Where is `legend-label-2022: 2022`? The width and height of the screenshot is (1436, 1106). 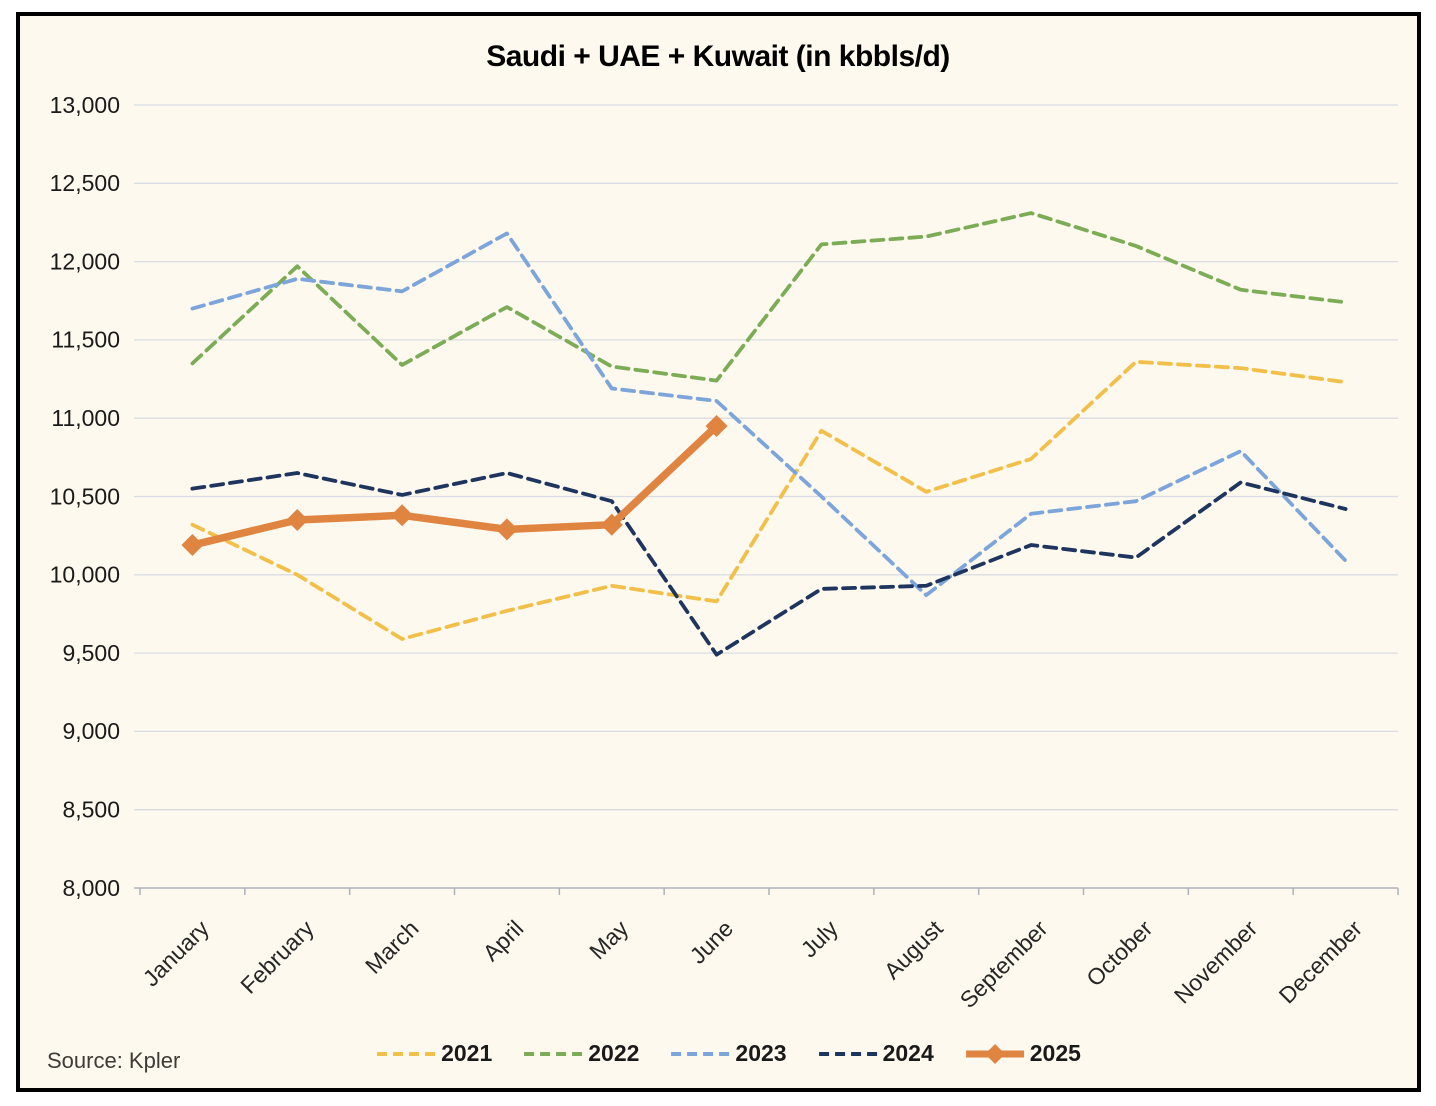 legend-label-2022: 2022 is located at coordinates (614, 1053).